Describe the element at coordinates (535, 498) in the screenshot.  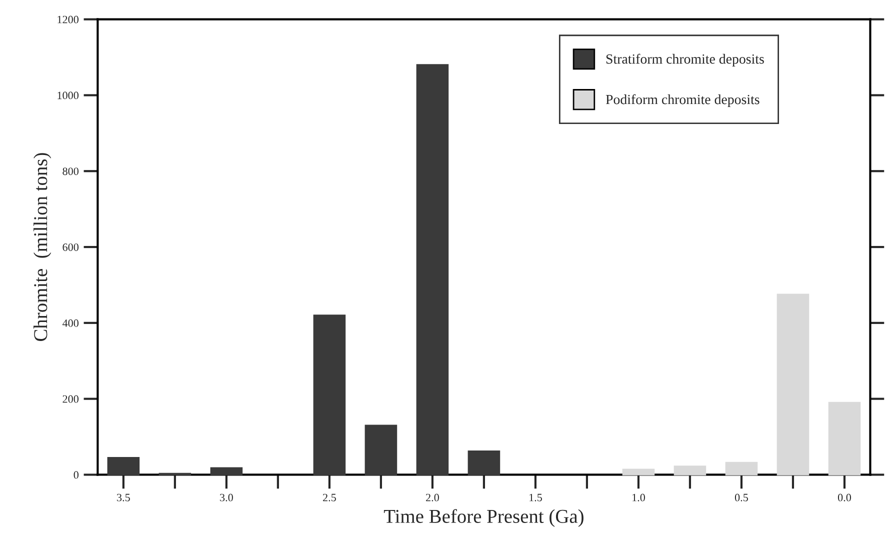
I see `x-tick-label: 1.5` at that location.